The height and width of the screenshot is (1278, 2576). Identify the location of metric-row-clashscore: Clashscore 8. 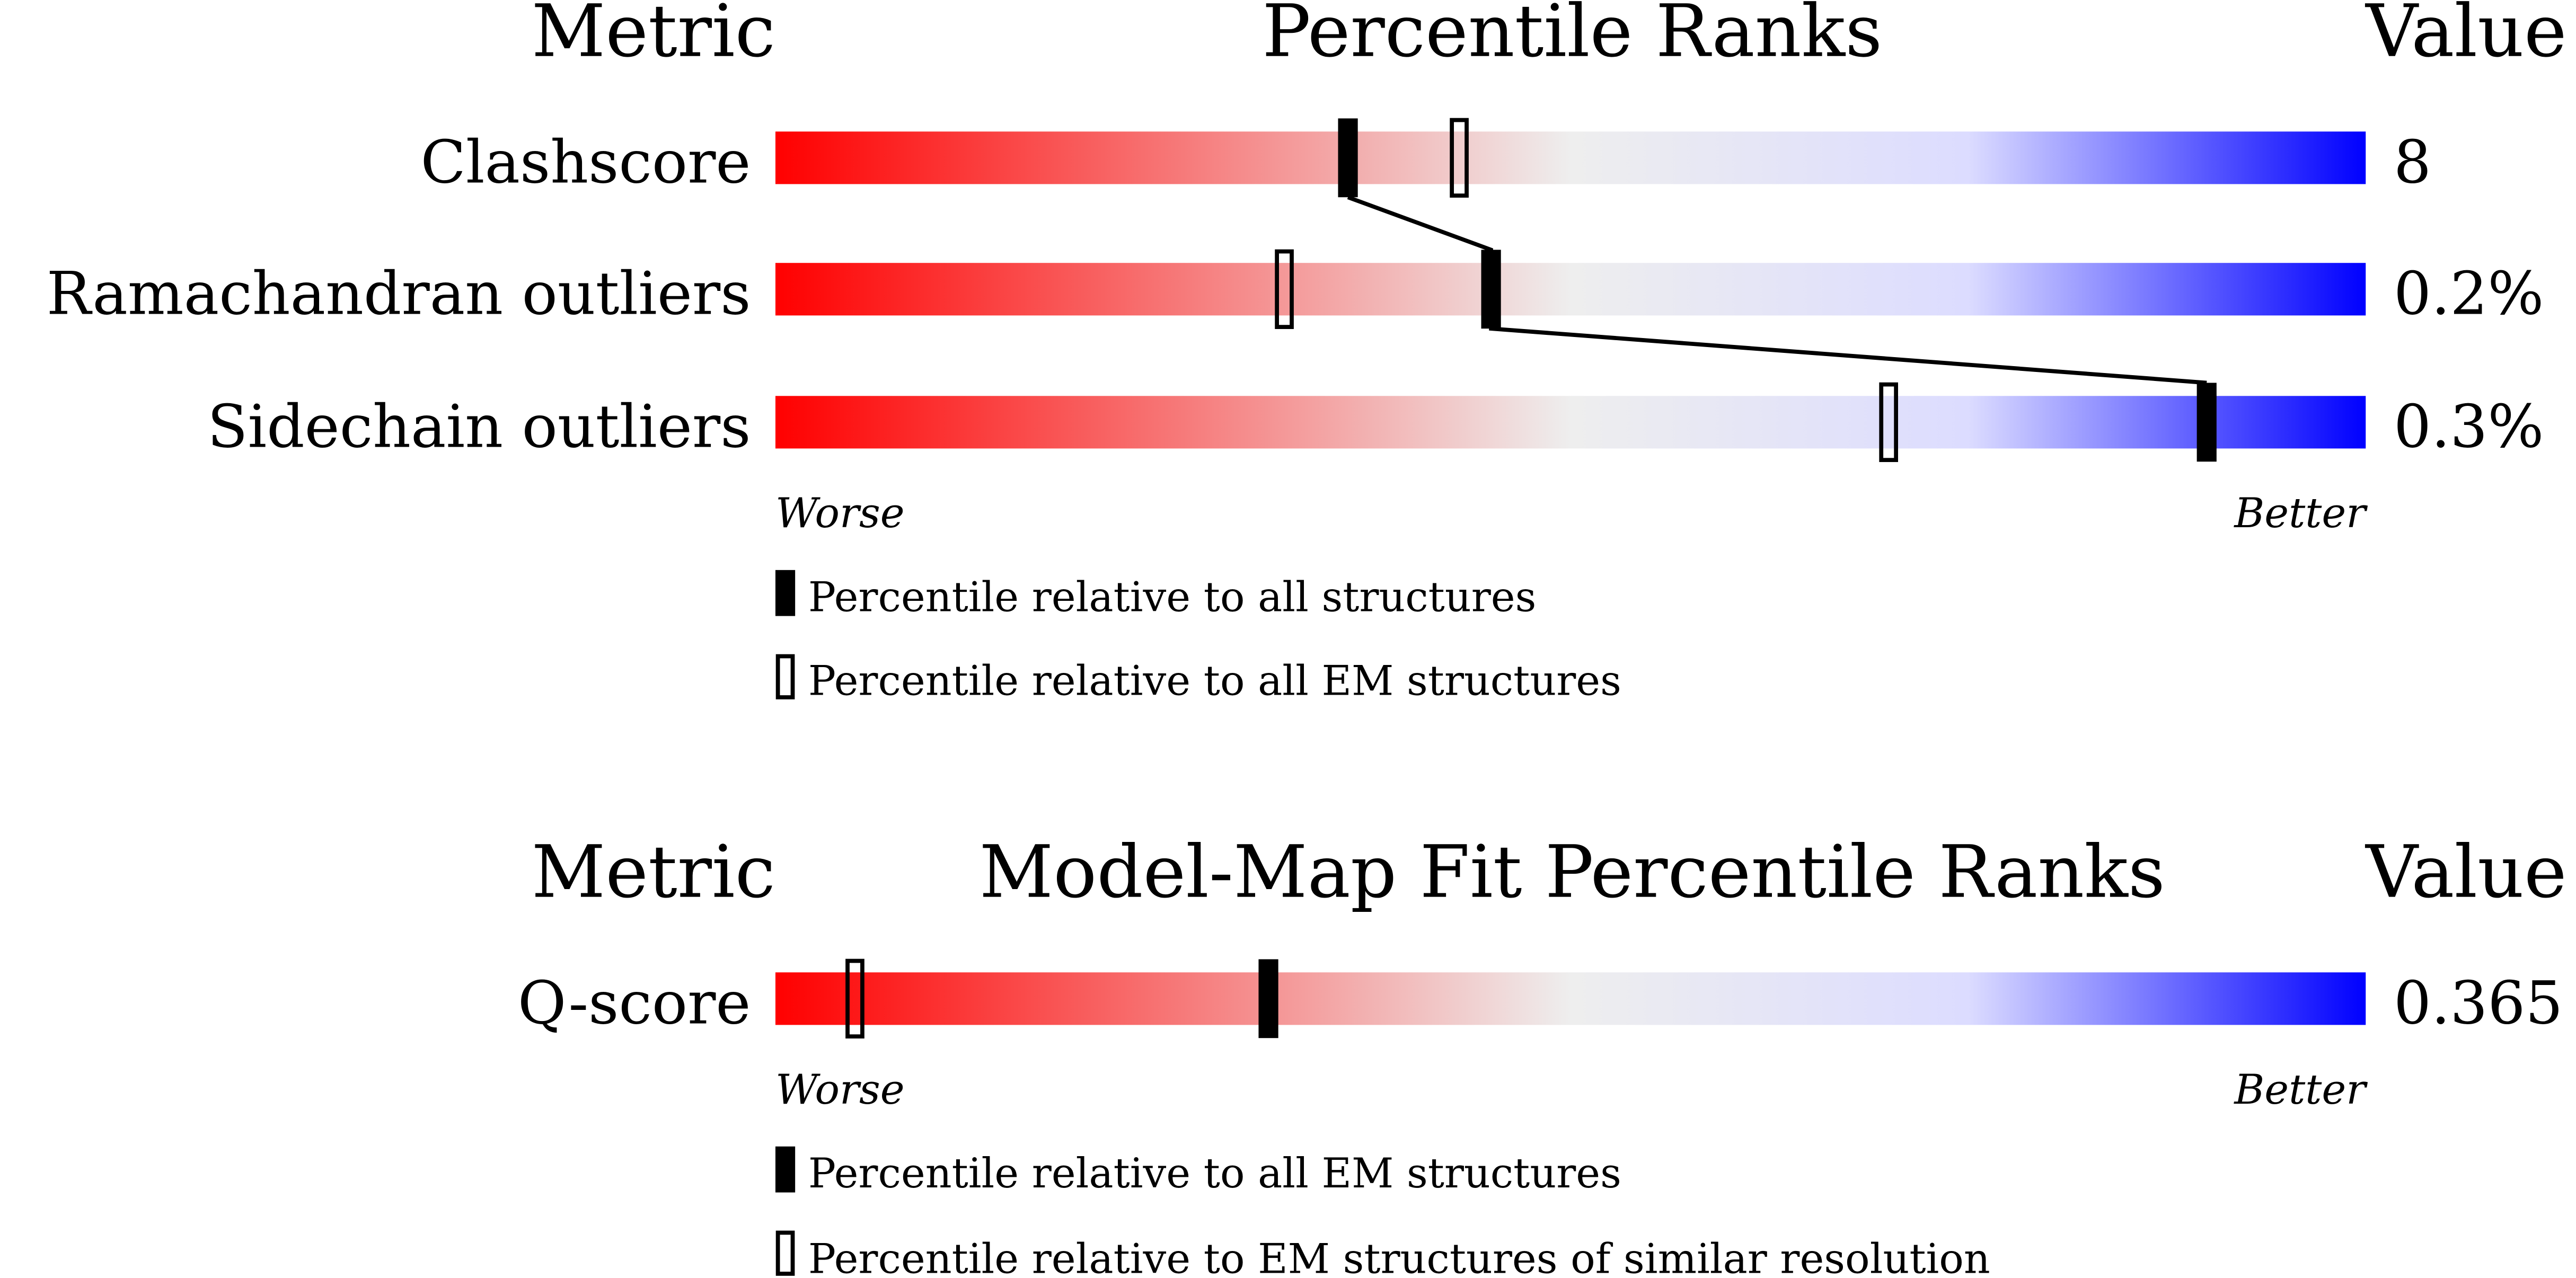
(1425, 162).